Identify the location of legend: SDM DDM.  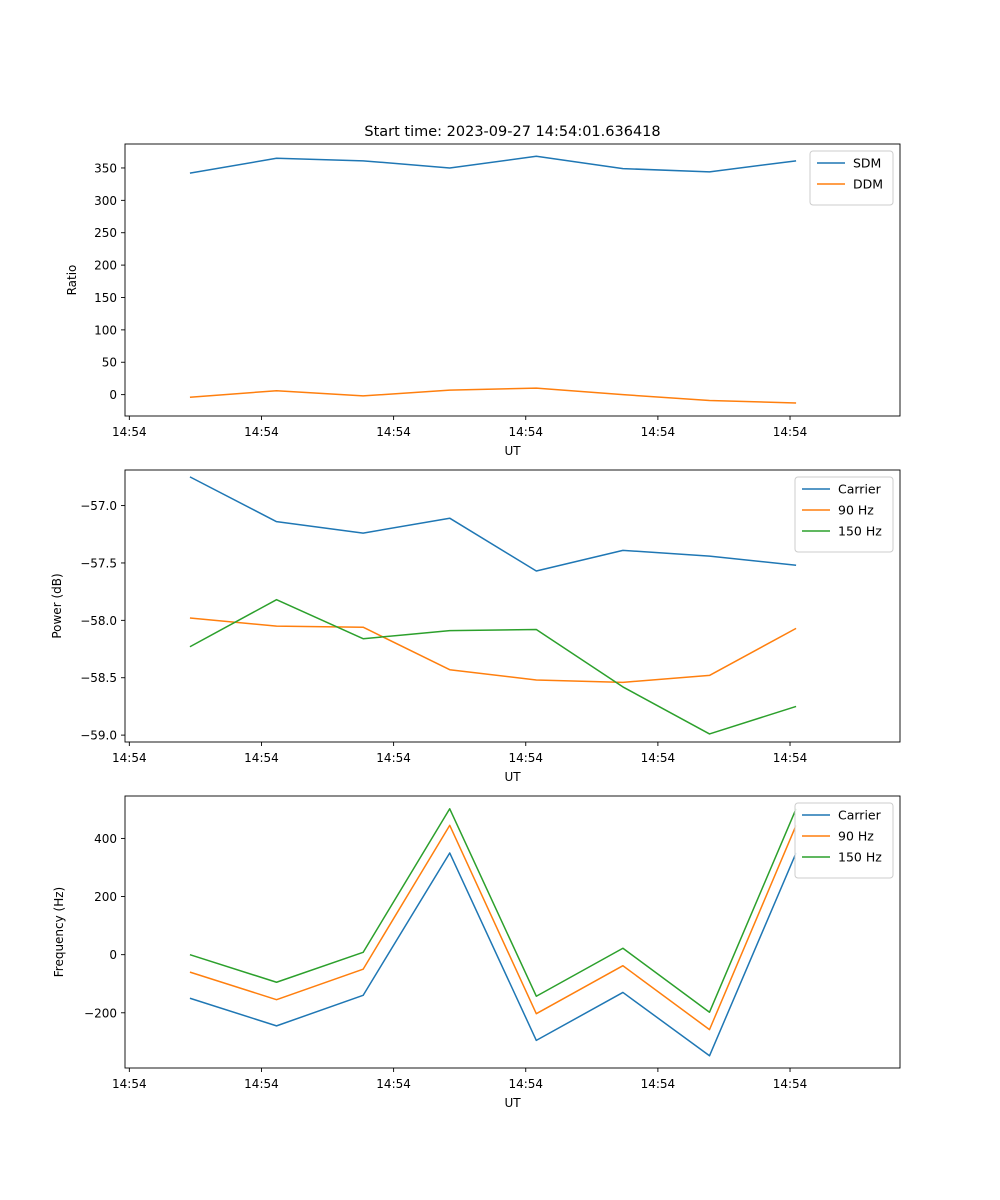
(851, 178).